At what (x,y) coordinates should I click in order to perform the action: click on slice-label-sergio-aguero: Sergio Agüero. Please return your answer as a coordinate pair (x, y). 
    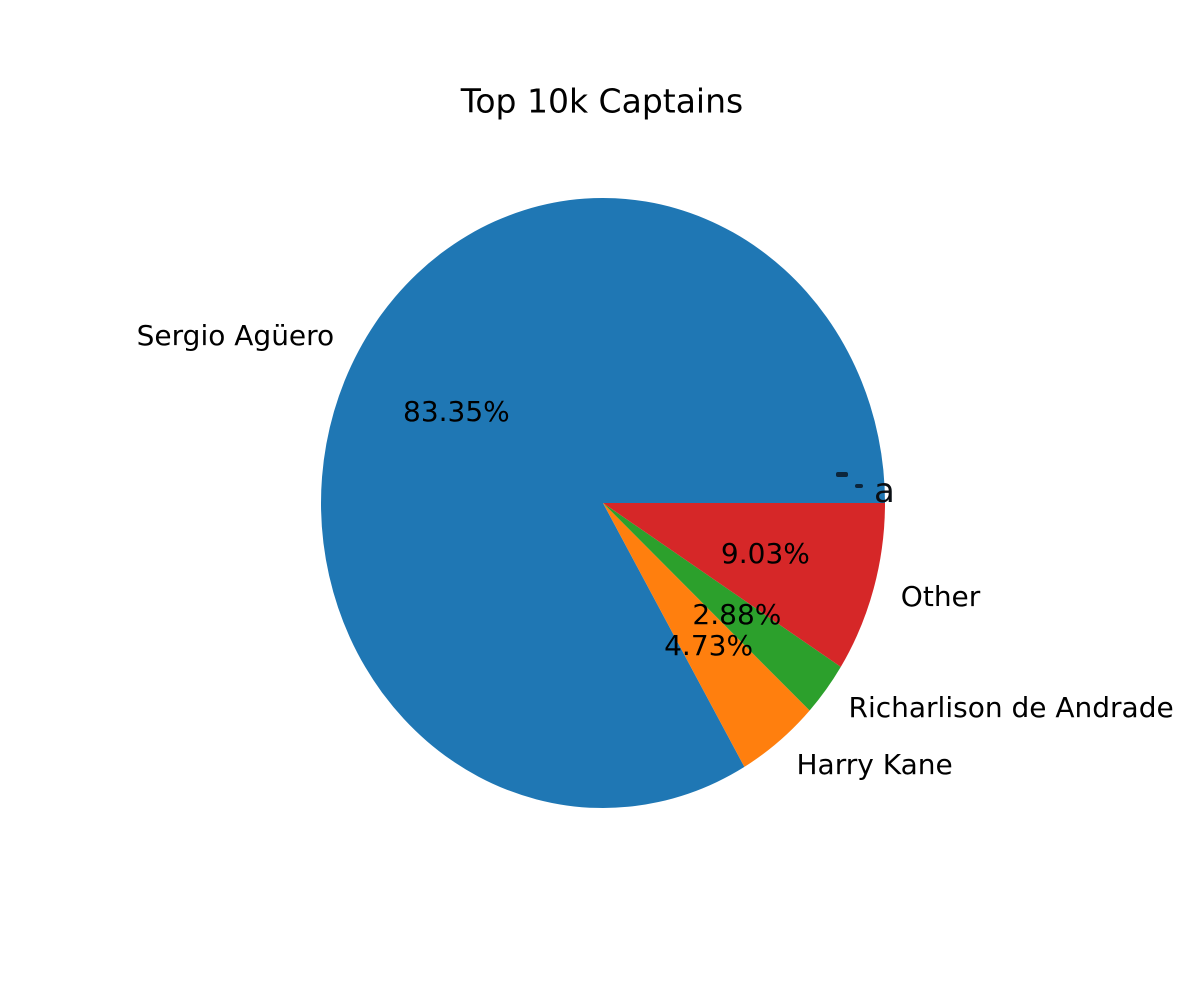
    Looking at the image, I should click on (235, 335).